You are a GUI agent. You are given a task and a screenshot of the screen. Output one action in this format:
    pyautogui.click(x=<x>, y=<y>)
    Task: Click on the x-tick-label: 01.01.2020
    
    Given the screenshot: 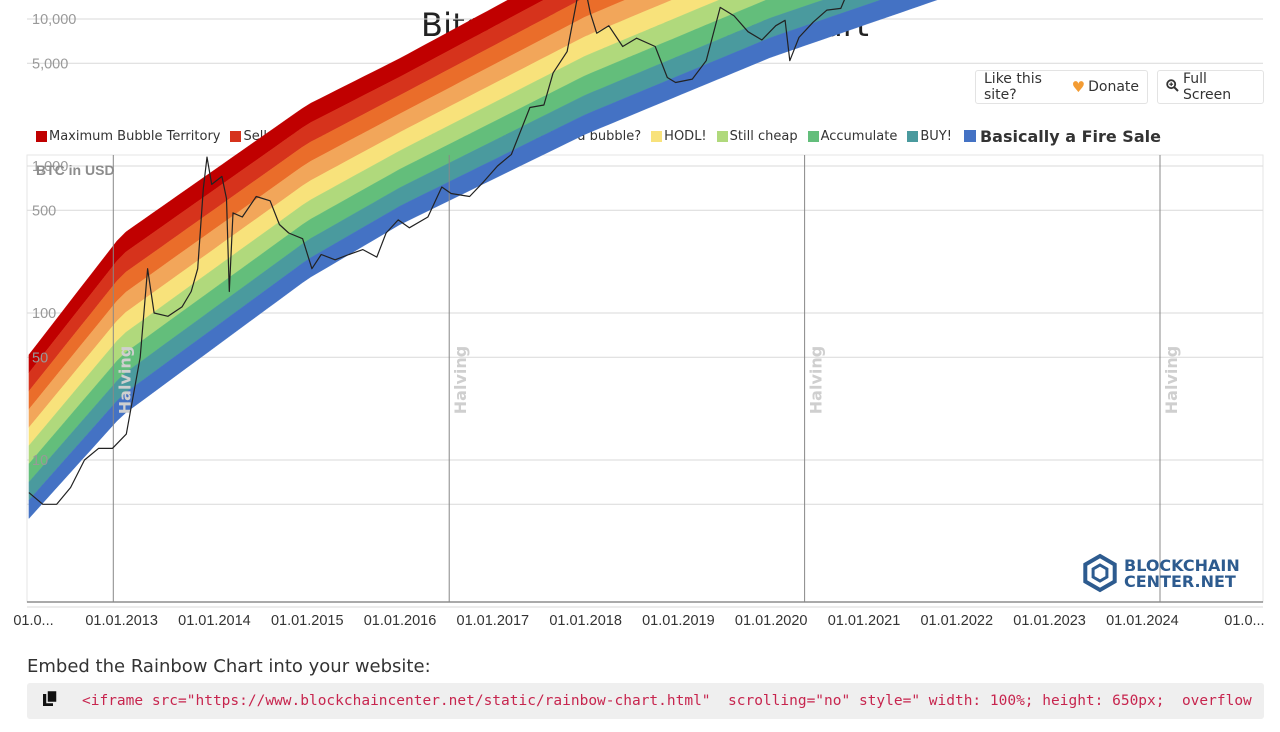 What is the action you would take?
    pyautogui.click(x=771, y=621)
    